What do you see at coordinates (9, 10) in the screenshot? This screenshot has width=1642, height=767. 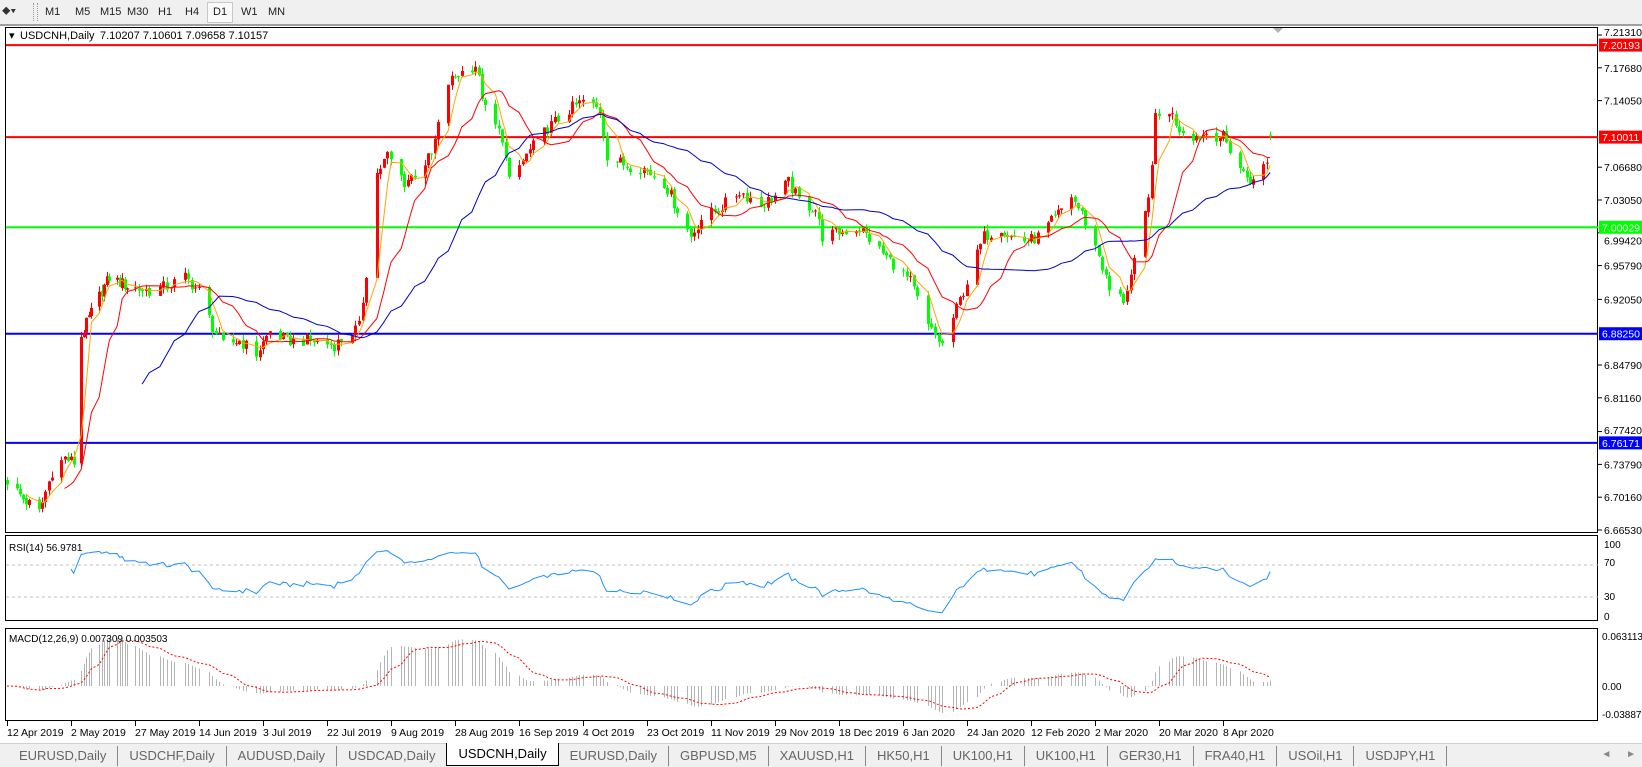 I see `drawing-tools-dropdown-icon: ⬥▾` at bounding box center [9, 10].